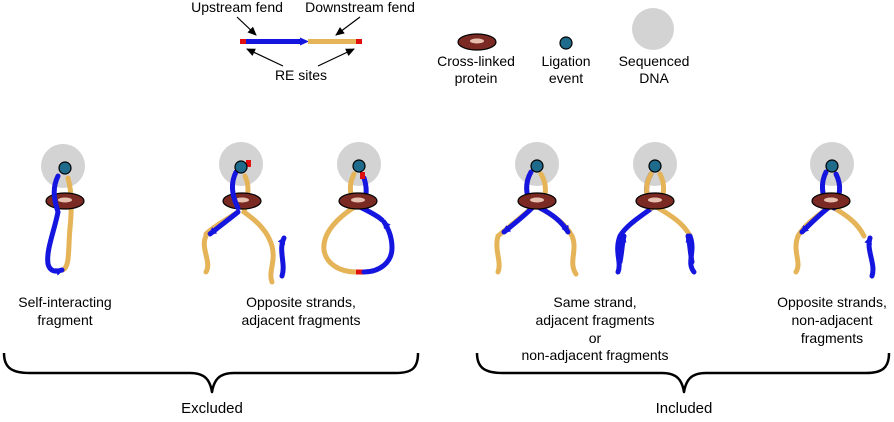 The width and height of the screenshot is (894, 422). Describe the element at coordinates (536, 209) in the screenshot. I see `config-same-strand-a` at that location.